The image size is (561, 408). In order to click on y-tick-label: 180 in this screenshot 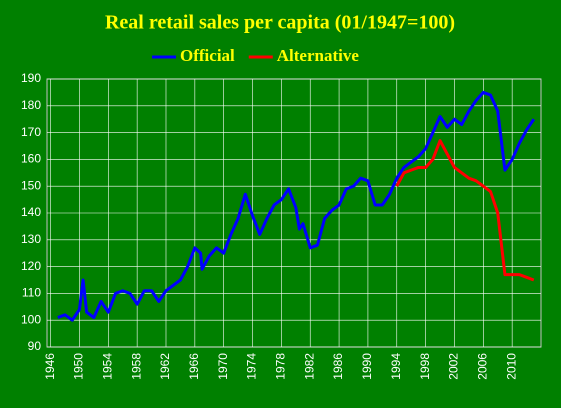, I will do `click(31, 105)`.